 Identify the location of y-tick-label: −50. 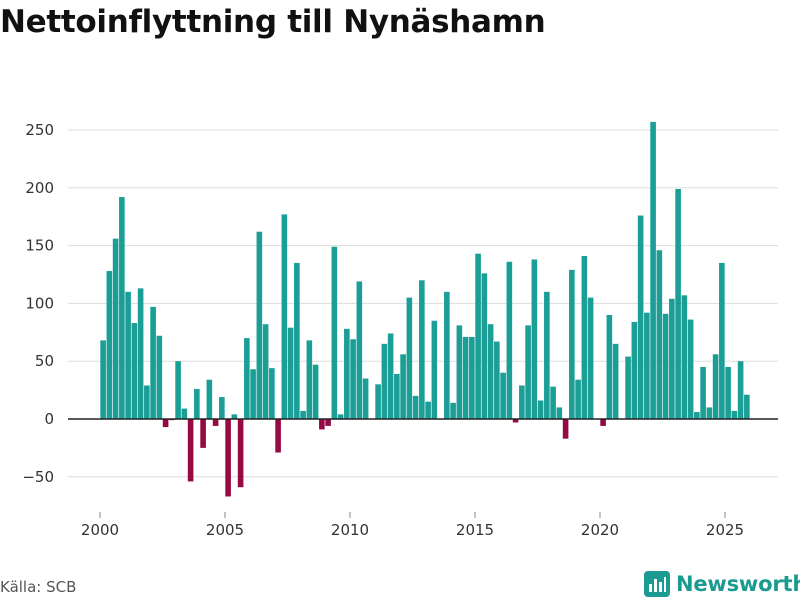
(38, 477).